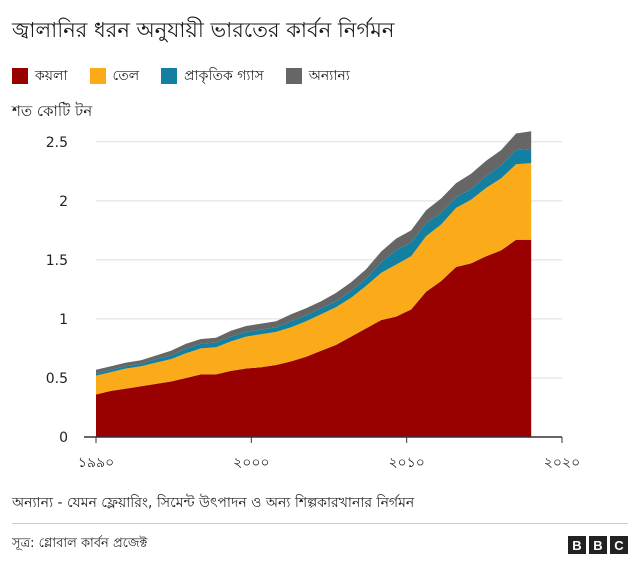  What do you see at coordinates (406, 463) in the screenshot?
I see `x-tick-label: ২০১০` at bounding box center [406, 463].